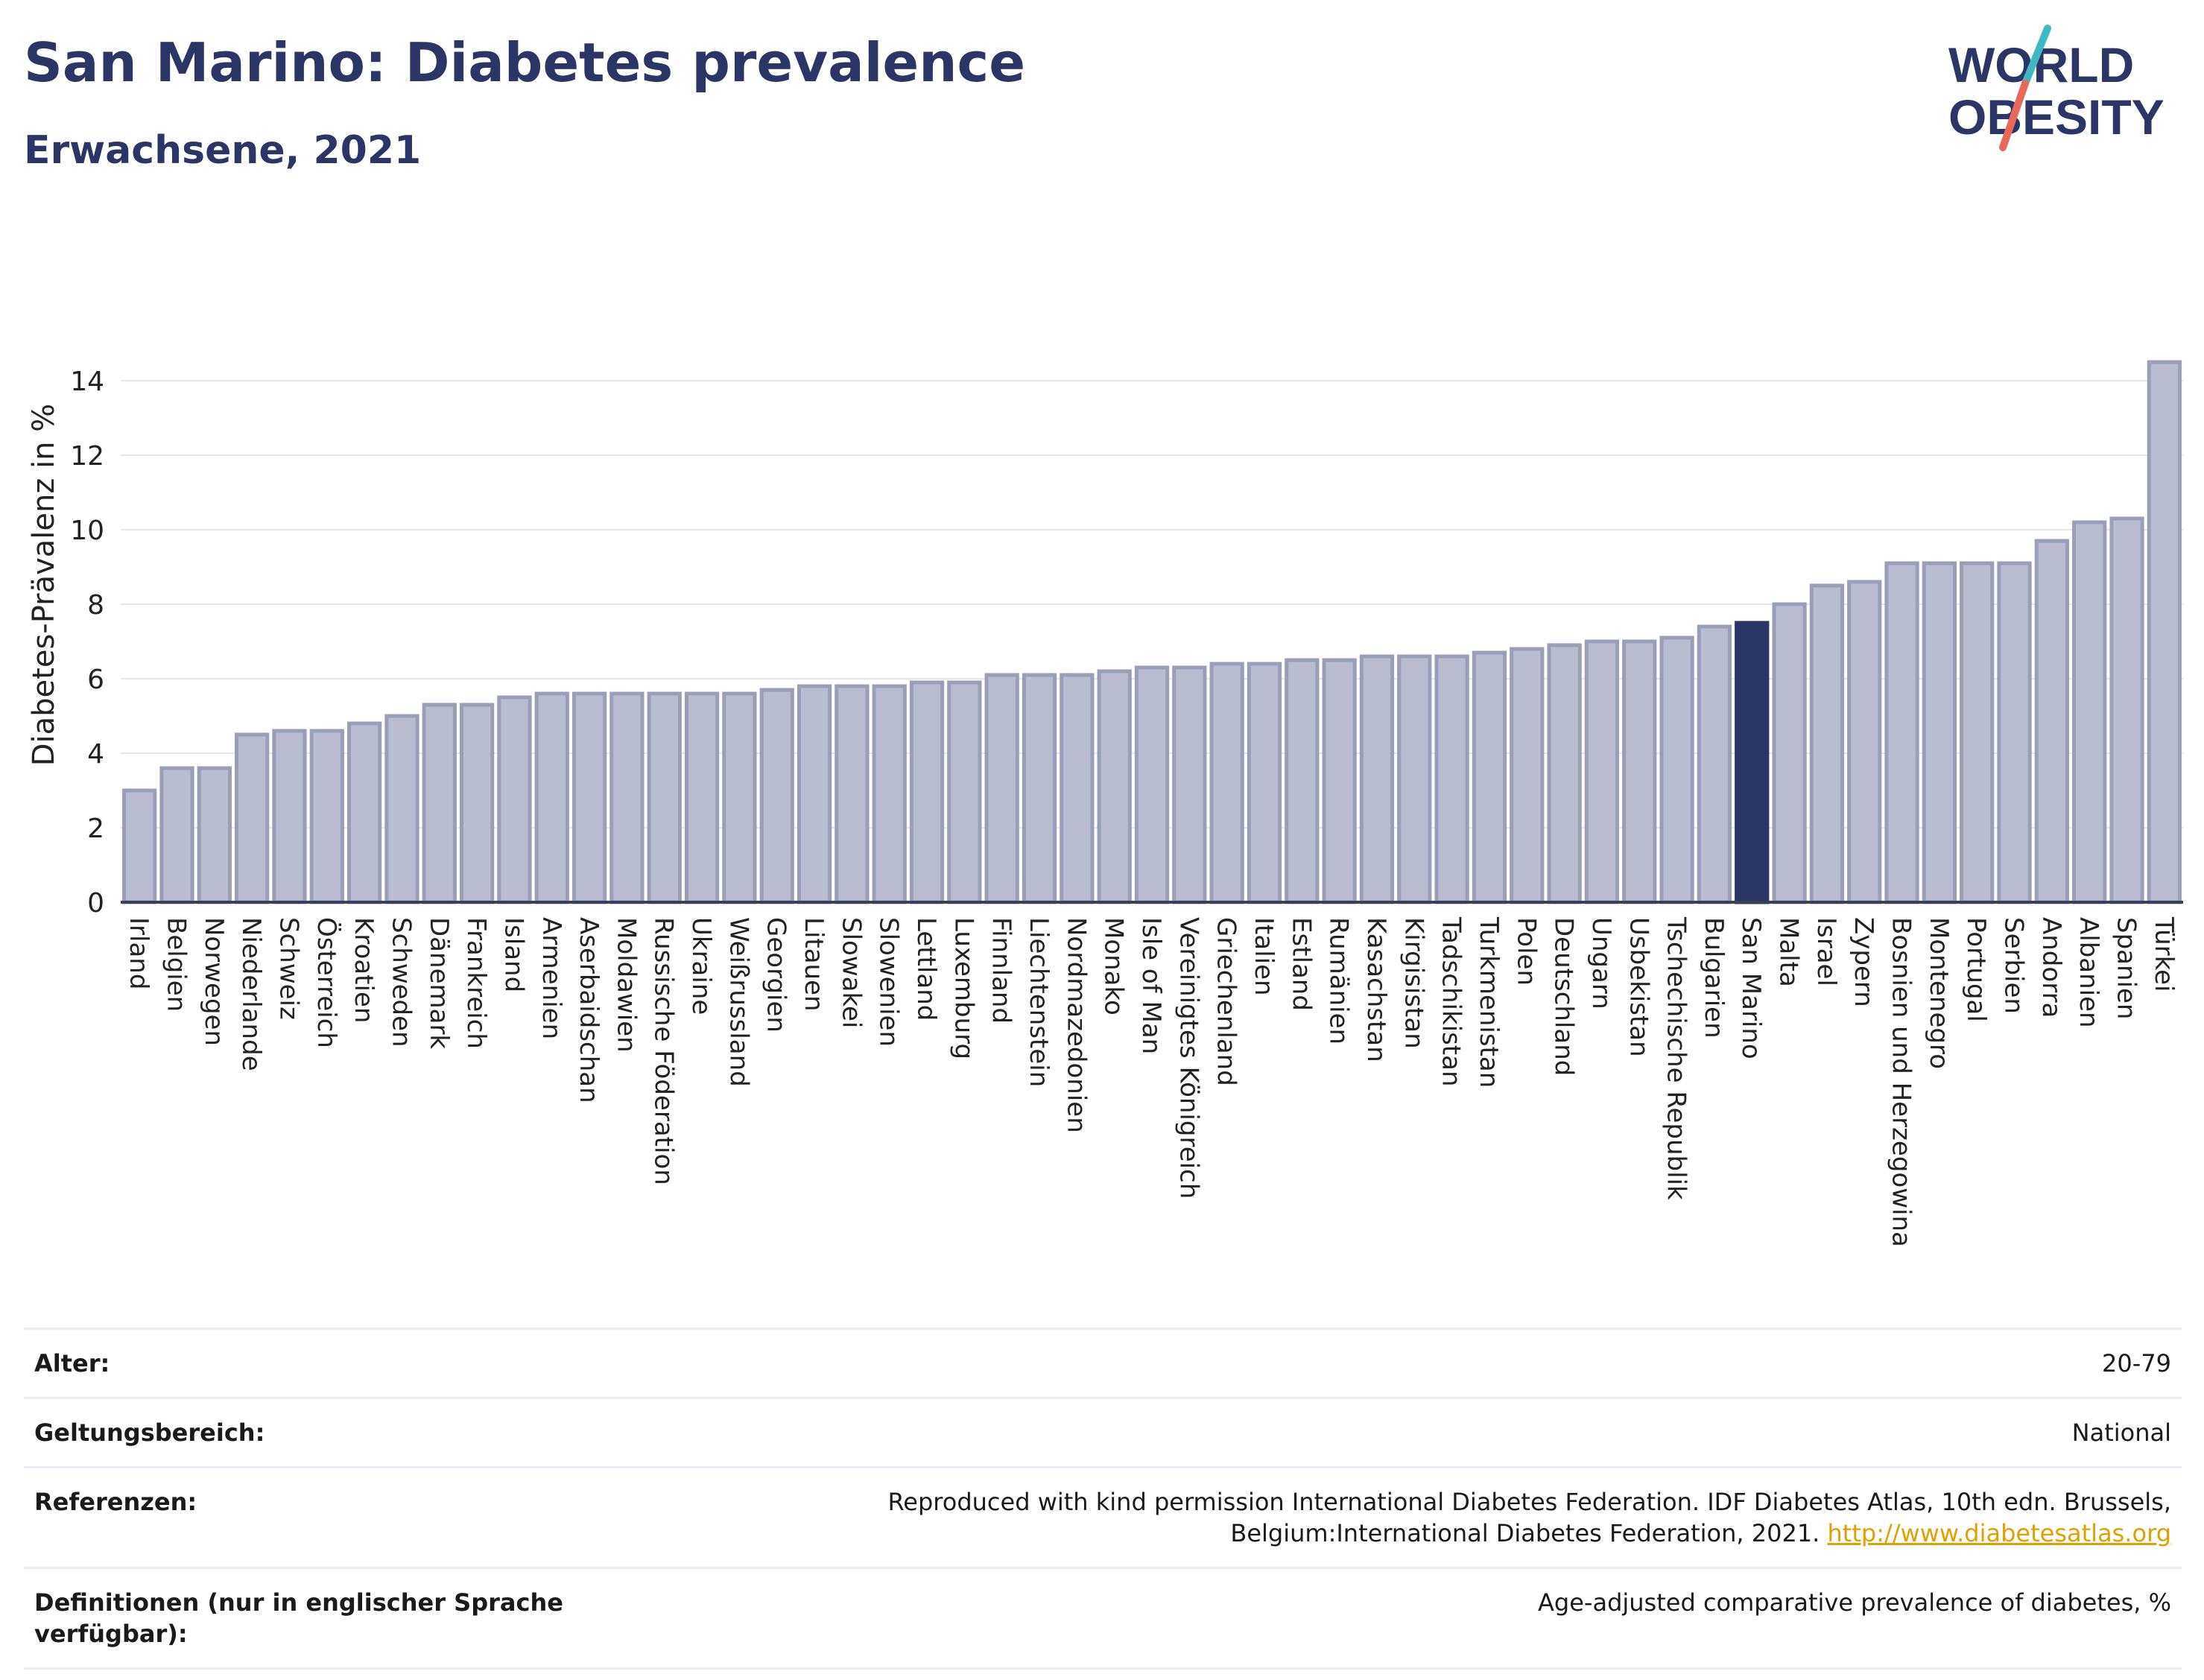 This screenshot has height=1680, width=2204. I want to click on meta-label: Referenzen:, so click(116, 1502).